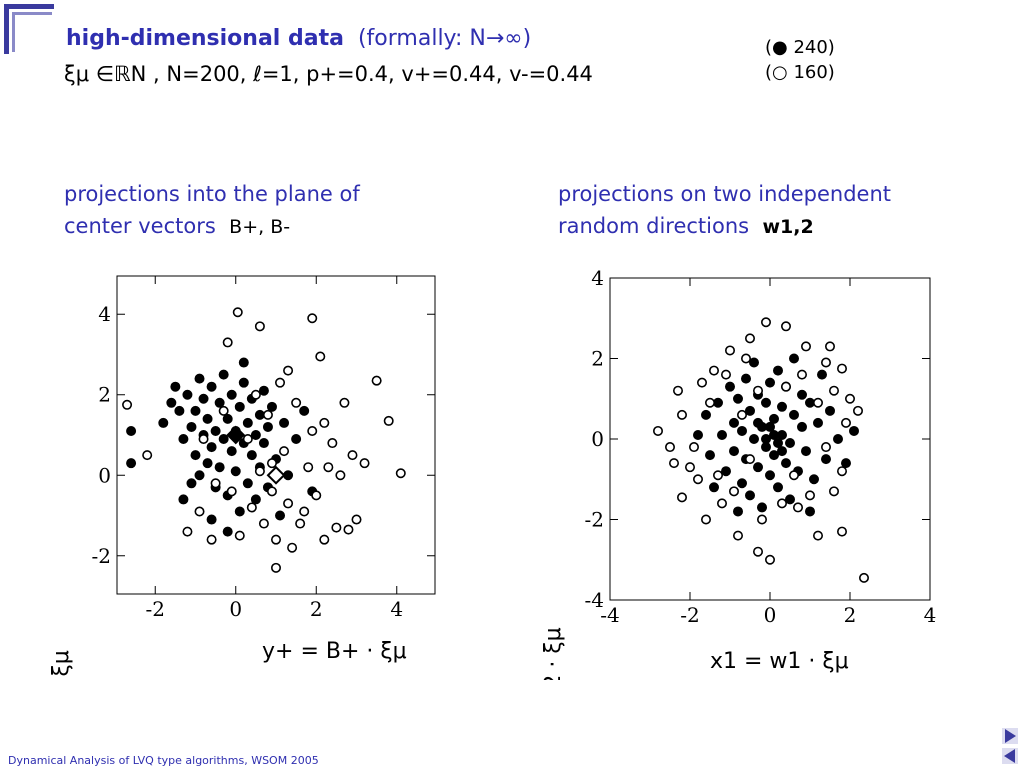  Describe the element at coordinates (800, 60) in the screenshot. I see `legend-counts: (● 240) (○ 160)` at that location.